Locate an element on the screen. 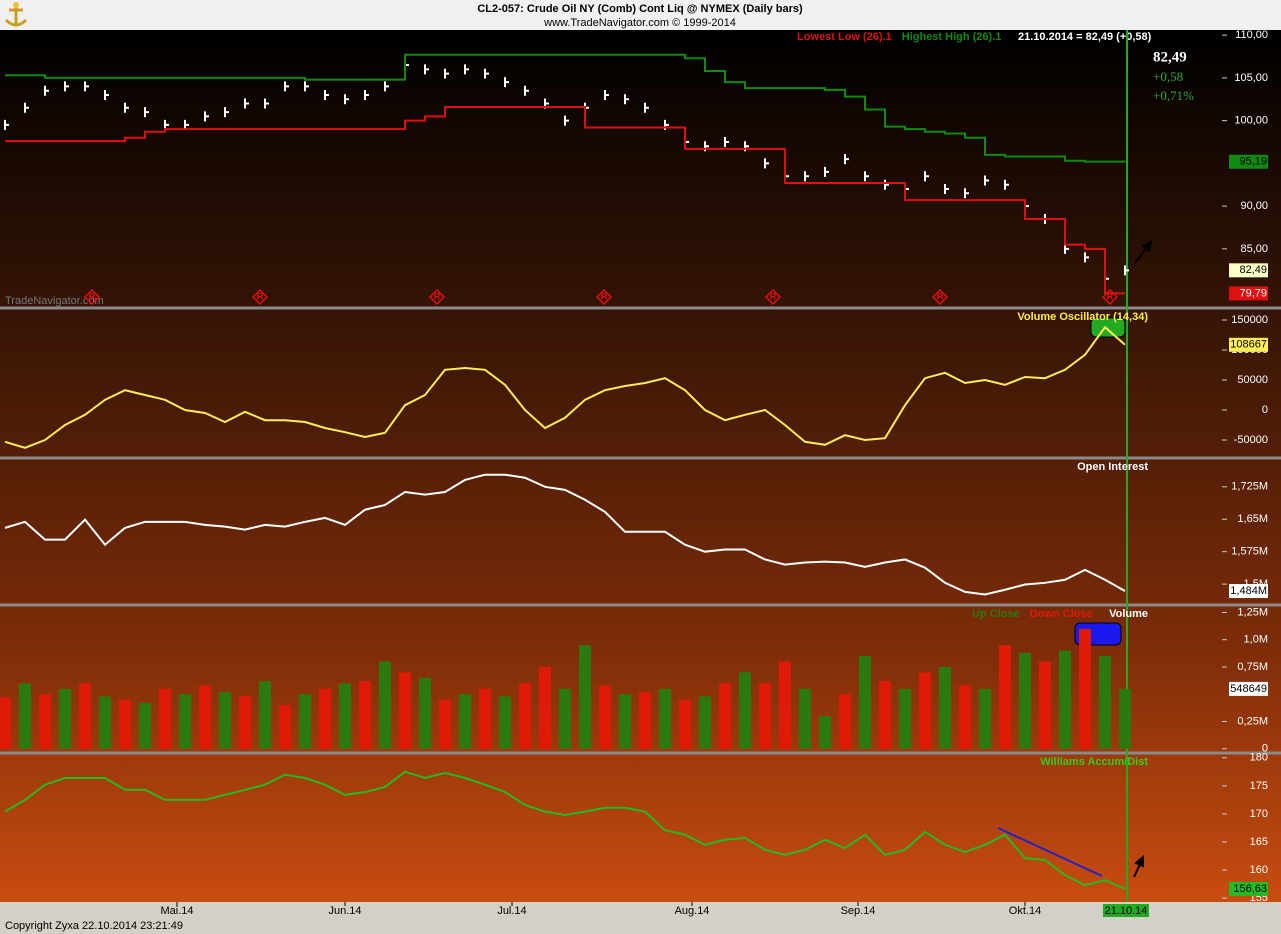  value-tag is located at coordinates (1248, 688).